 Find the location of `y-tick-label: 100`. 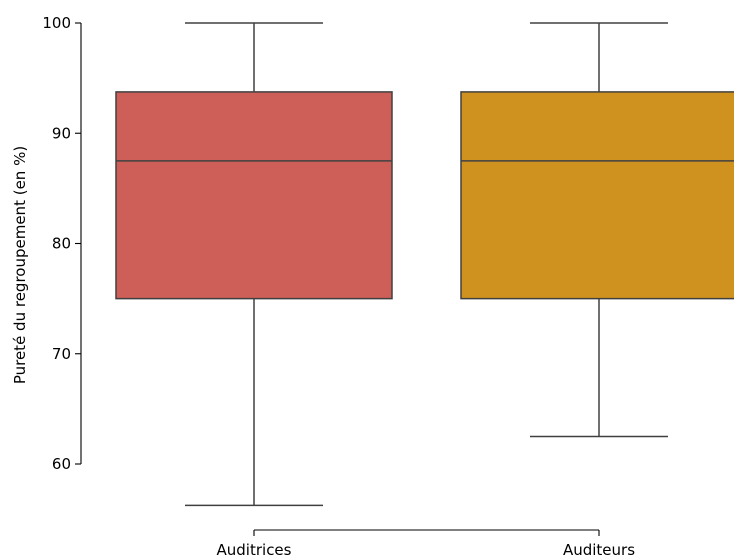

y-tick-label: 100 is located at coordinates (56, 23).